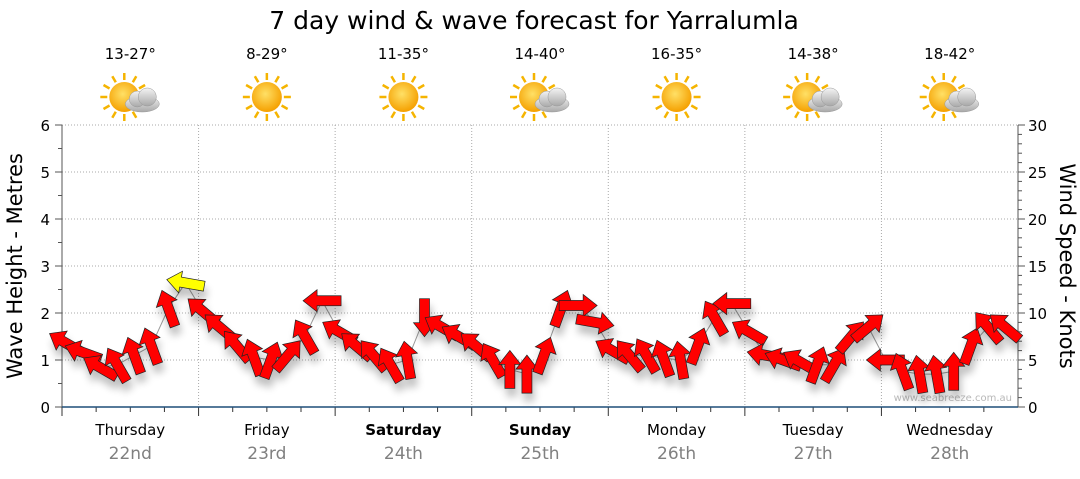  I want to click on y-tick-label-right: 5, so click(1033, 361).